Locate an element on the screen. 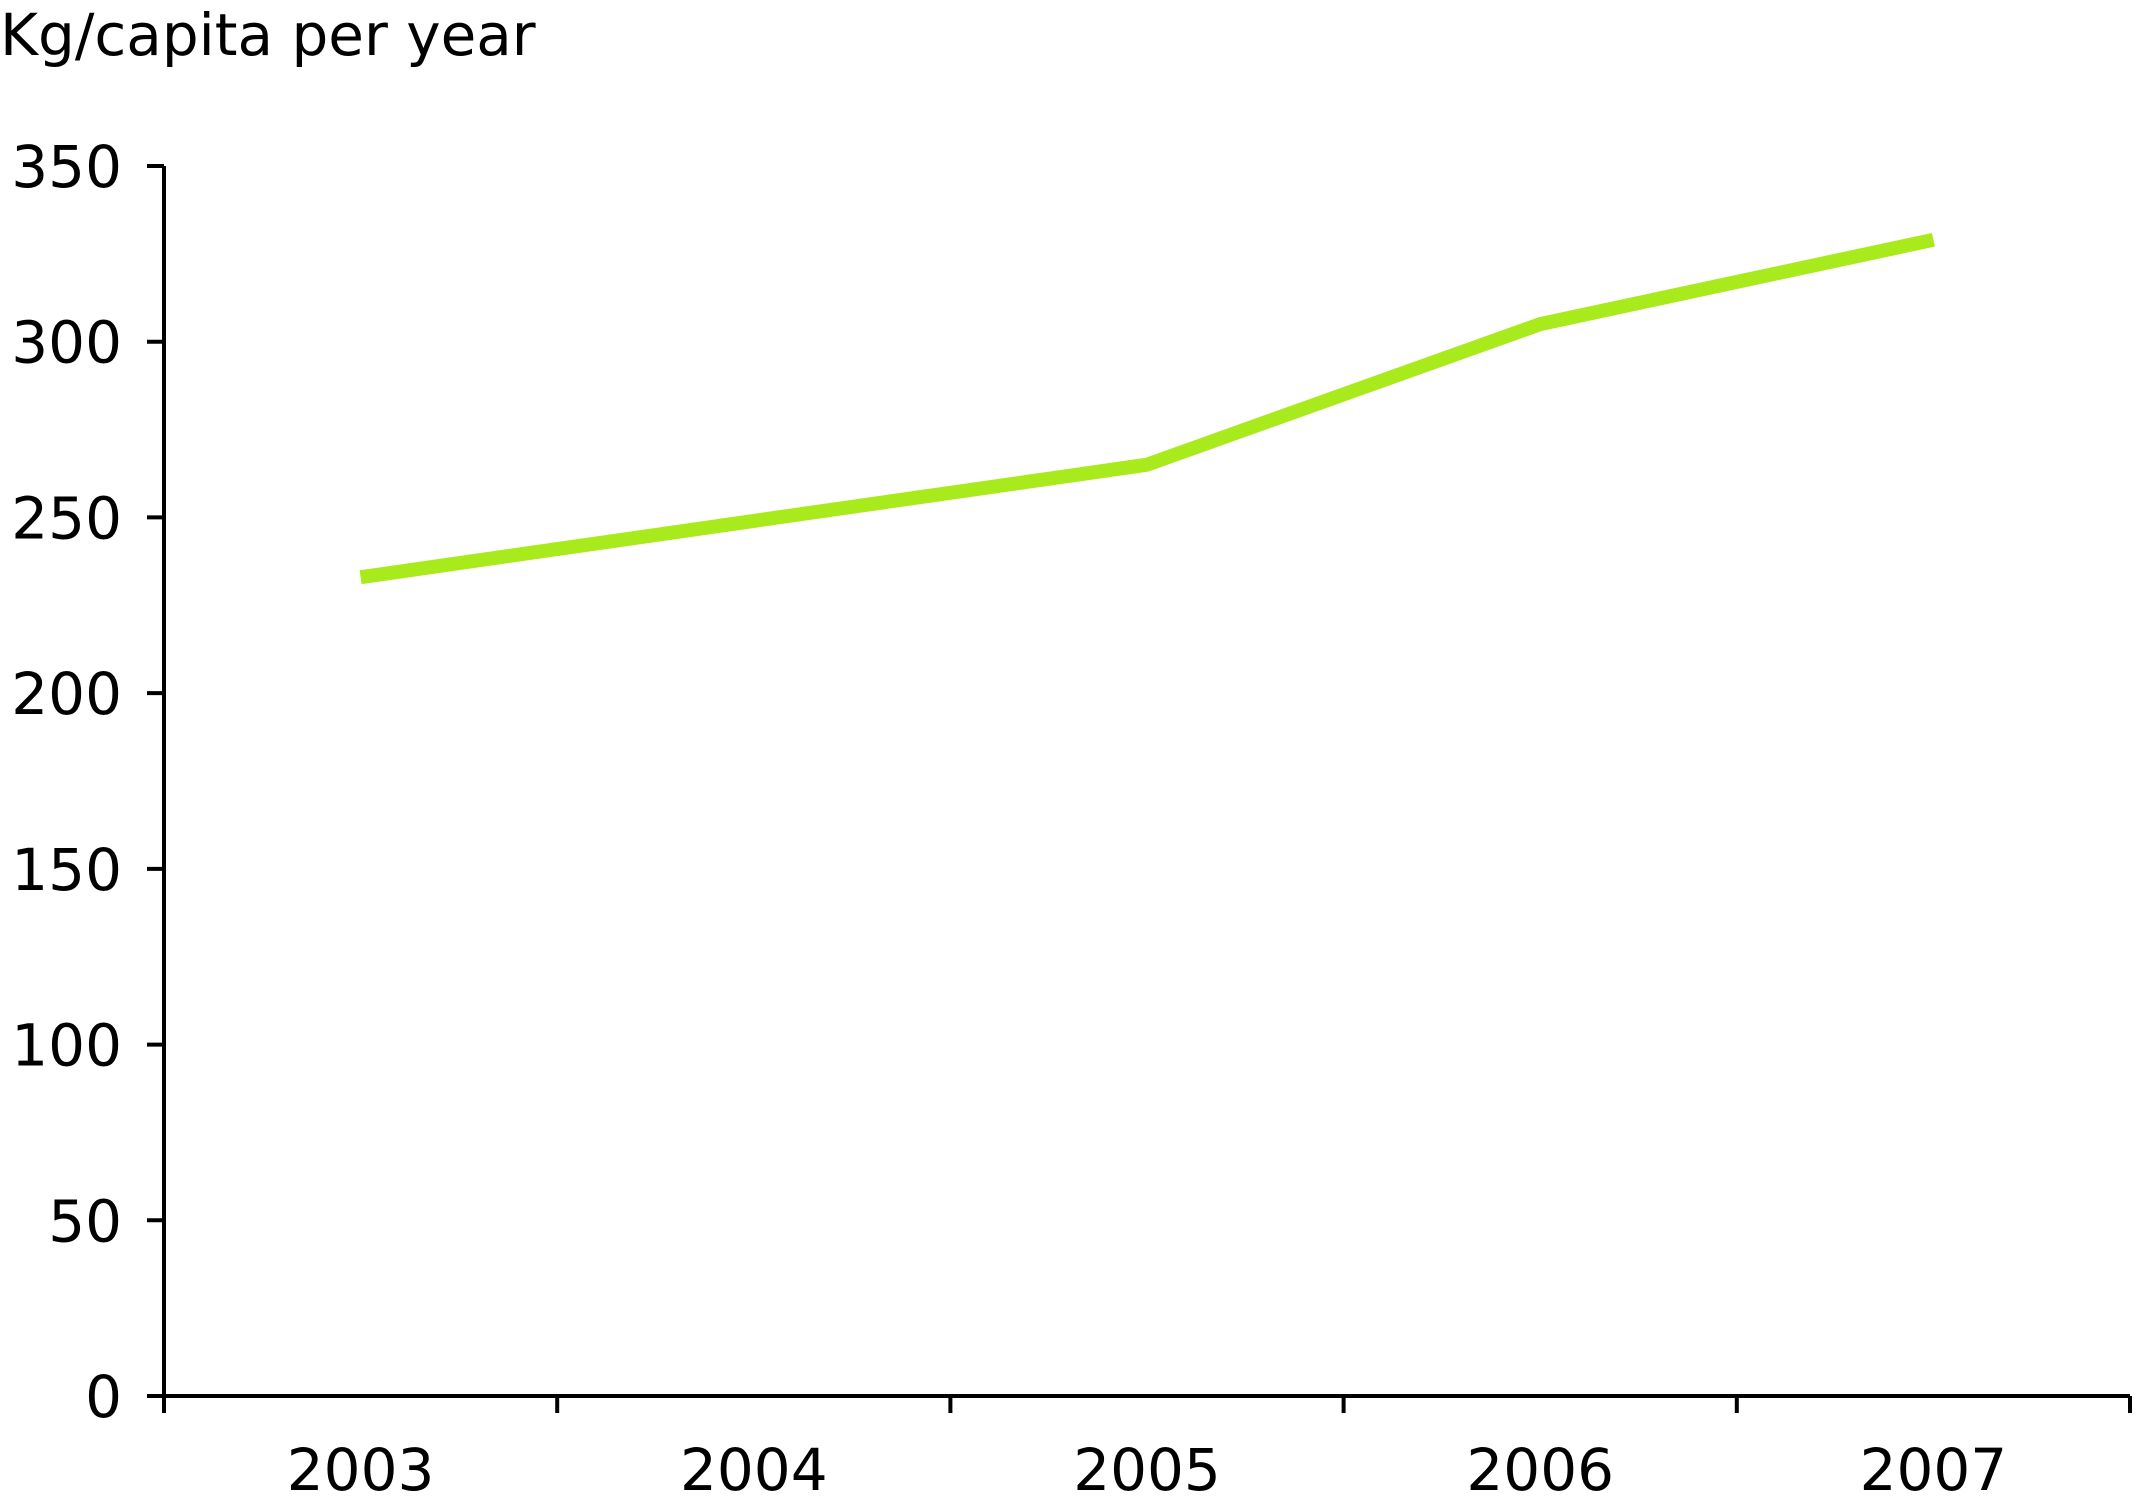 The width and height of the screenshot is (2134, 1509). x-axis-ticks: 2003 2004 2005 2006 2007 is located at coordinates (1147, 1450).